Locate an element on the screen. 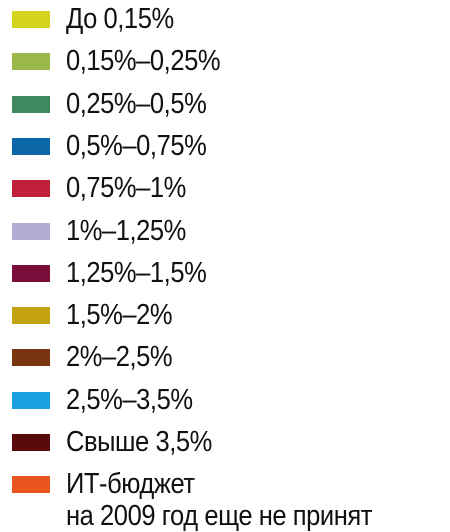 Image resolution: width=450 pixels, height=532 pixels. legend-item: До 0,15% is located at coordinates (225, 24).